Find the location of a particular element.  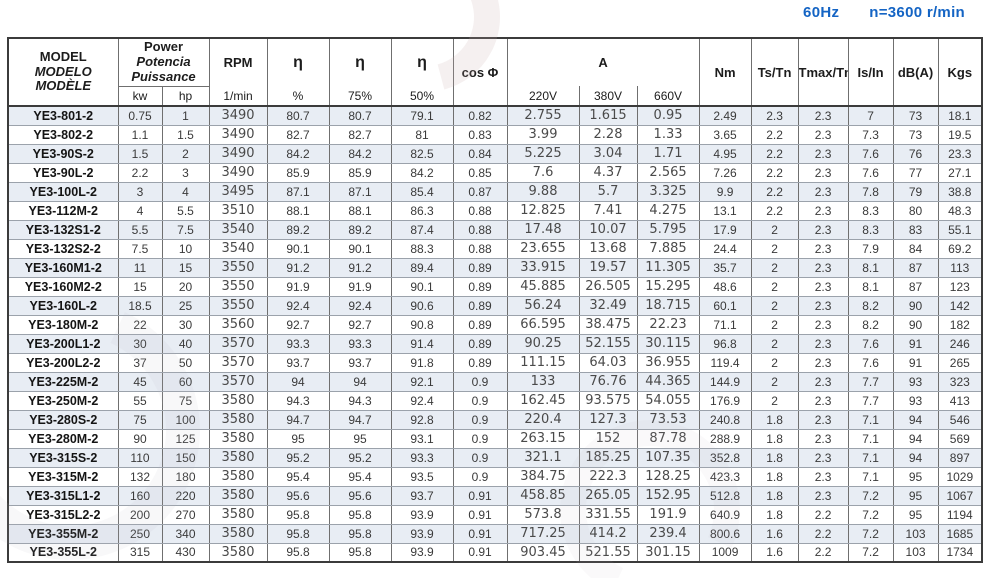

eta-50-cell: 85.4 is located at coordinates (422, 191).